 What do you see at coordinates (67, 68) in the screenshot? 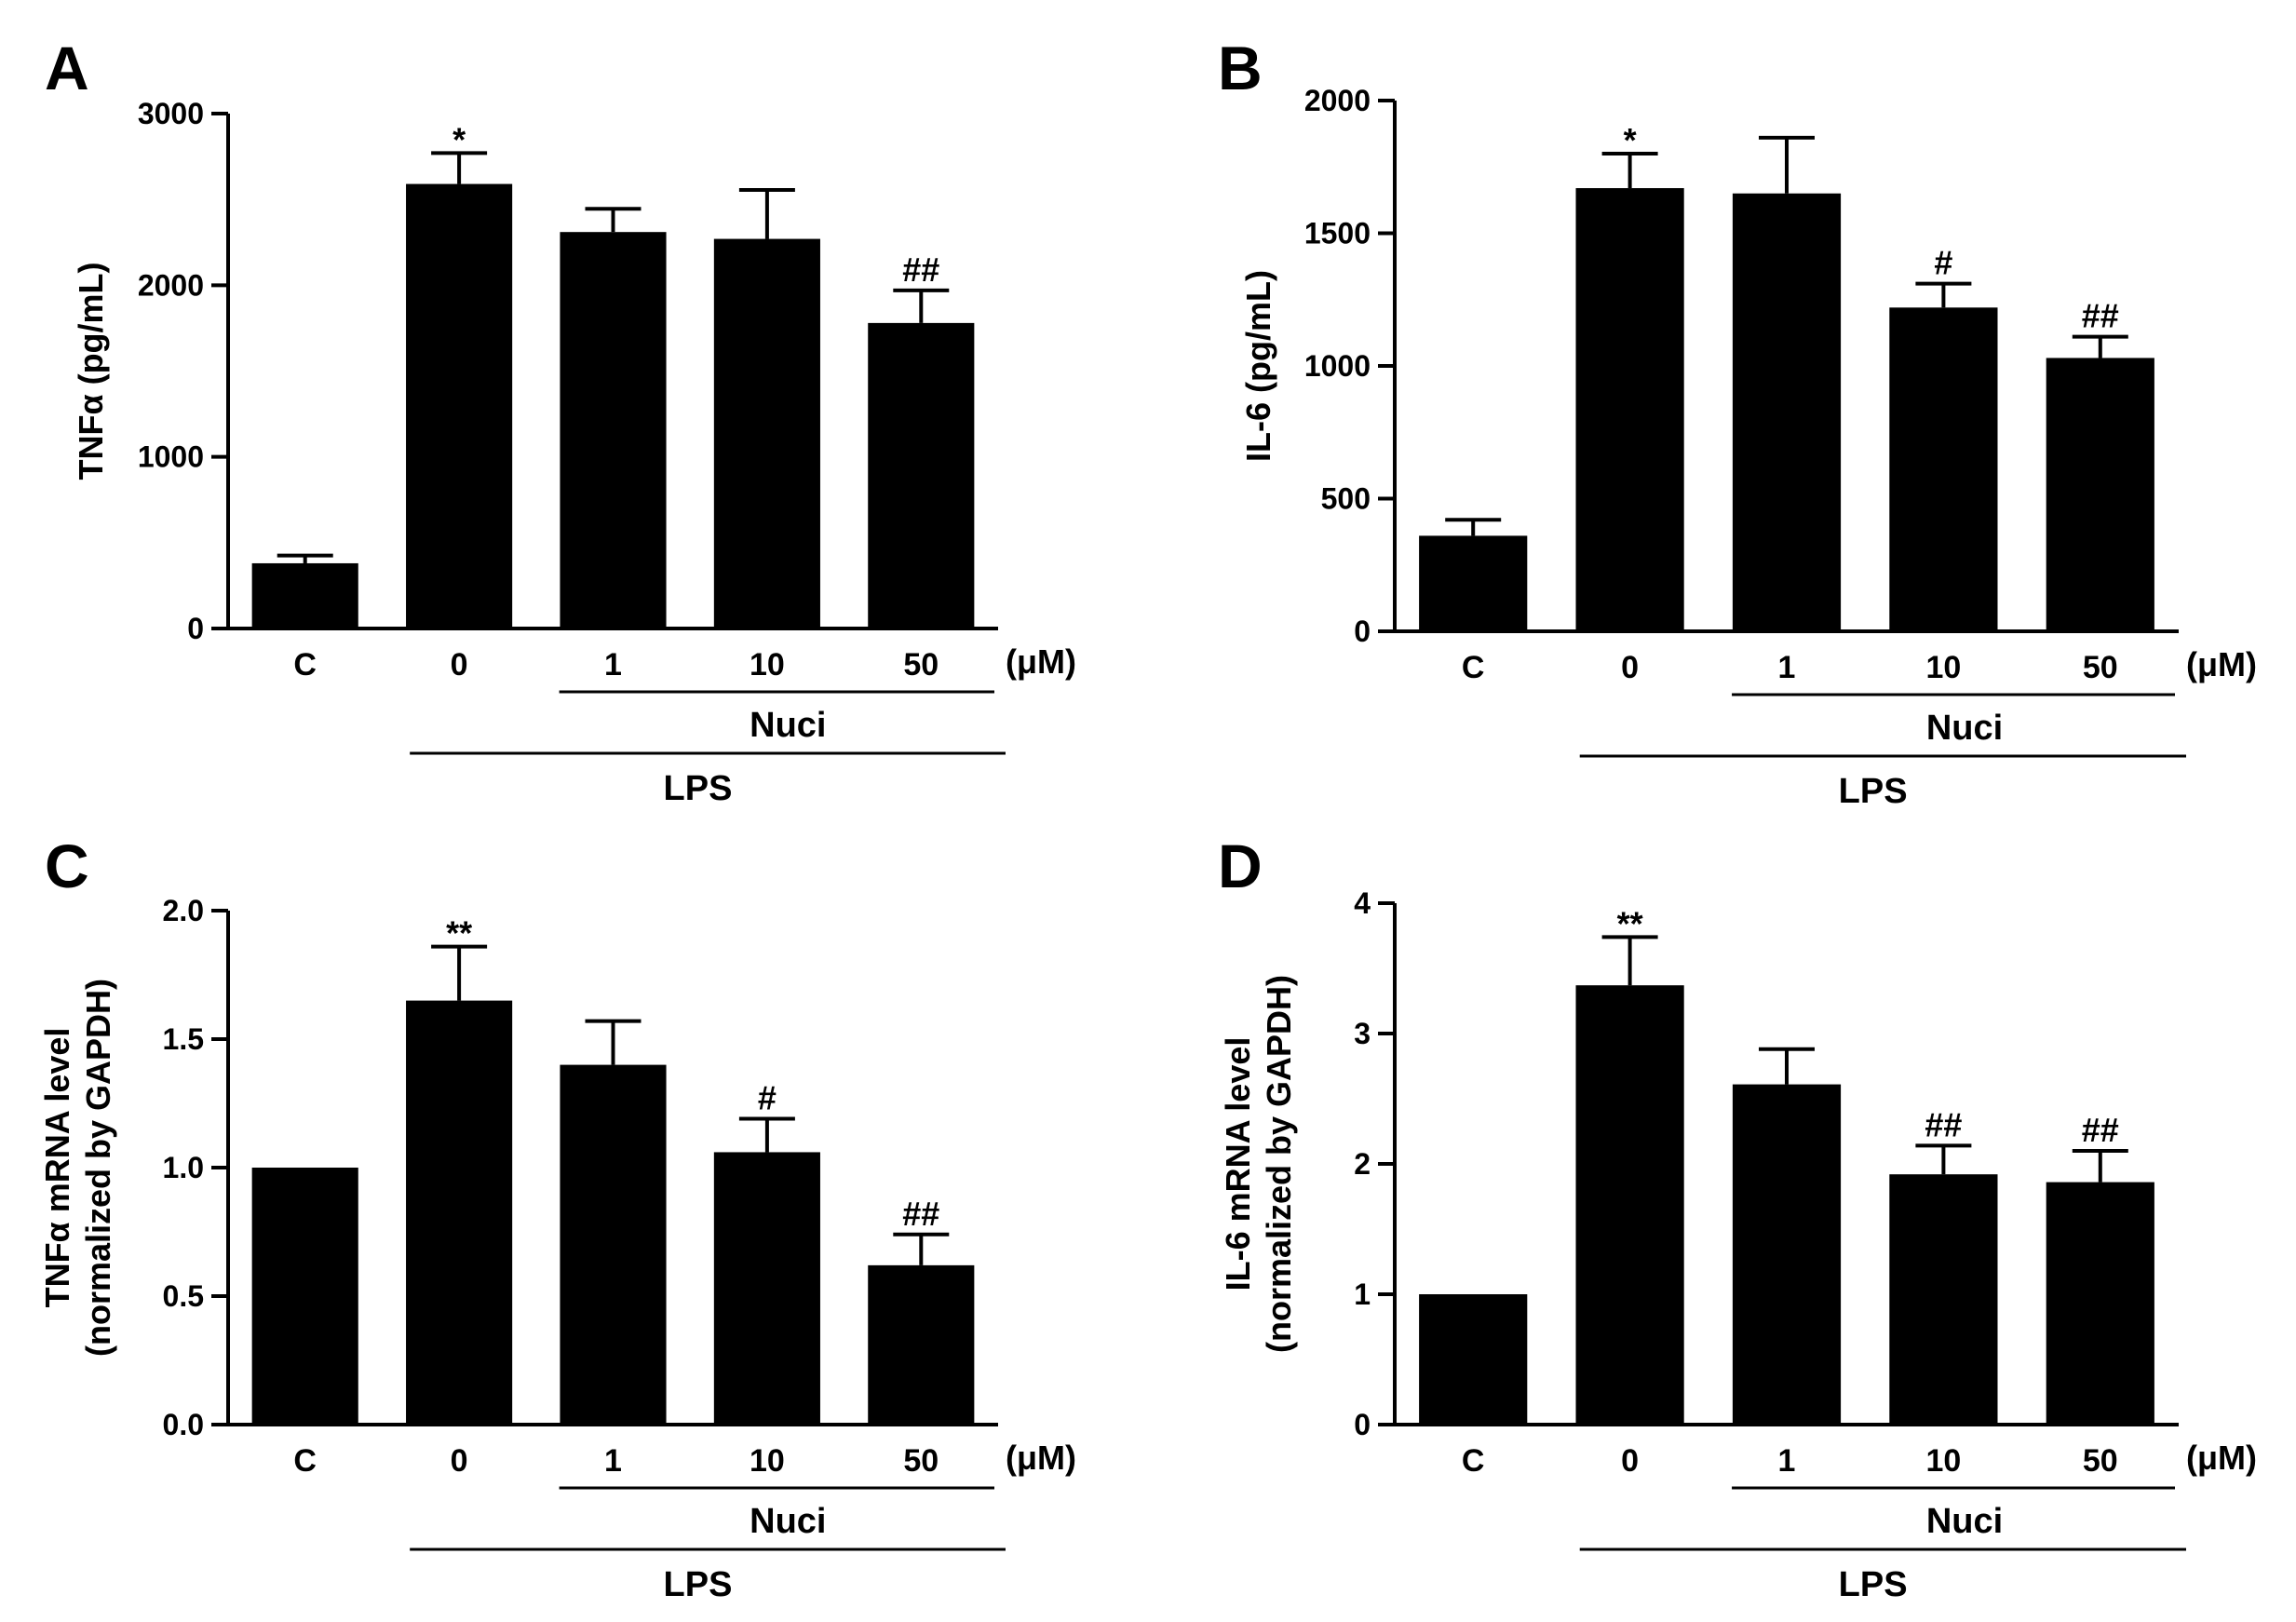
I see `panel-letter-a: A` at bounding box center [67, 68].